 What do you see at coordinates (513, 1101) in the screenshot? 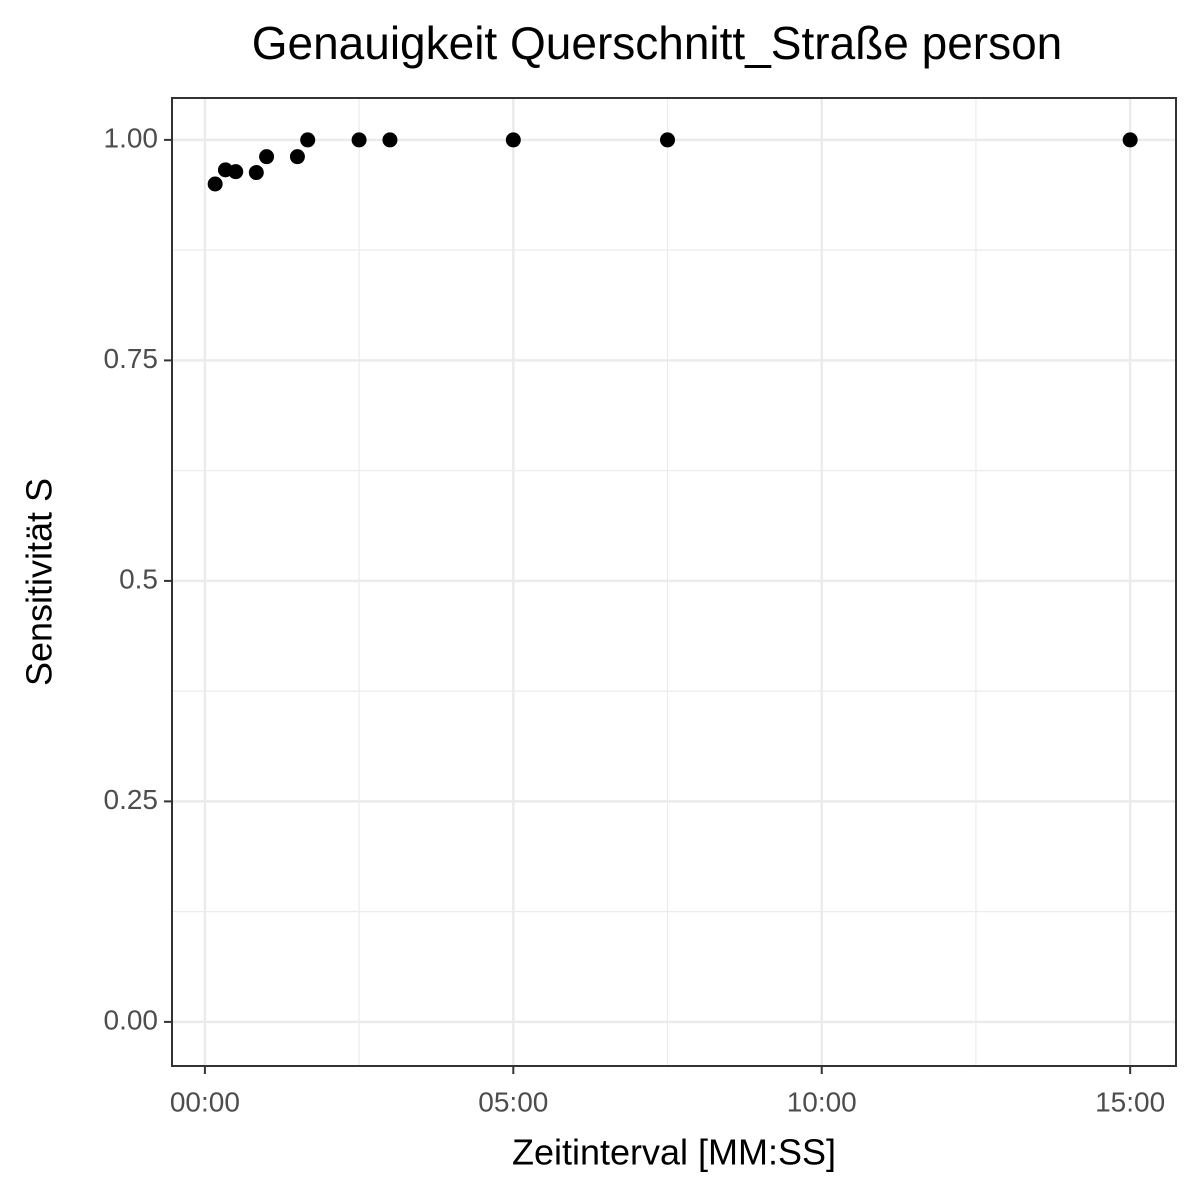
I see `x-tick-label: 05:00` at bounding box center [513, 1101].